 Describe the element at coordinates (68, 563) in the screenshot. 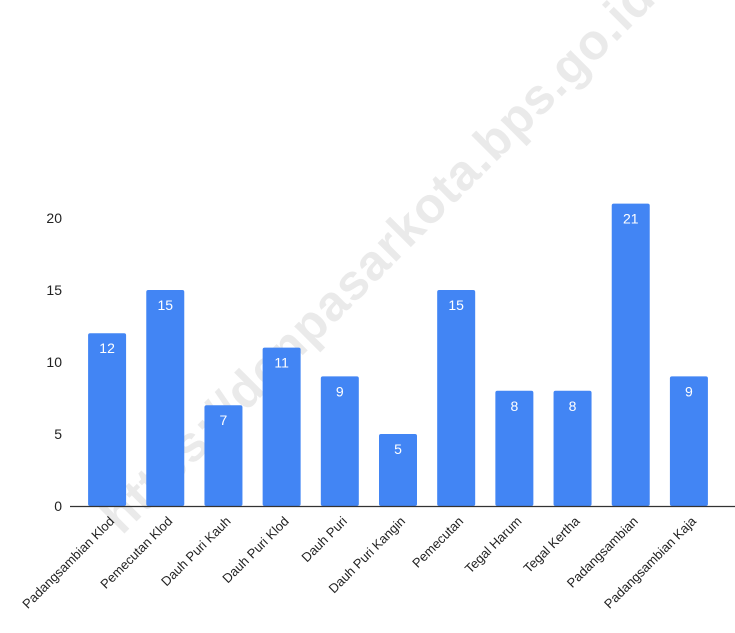

I see `category-label-0: Padangsambian Klod` at that location.